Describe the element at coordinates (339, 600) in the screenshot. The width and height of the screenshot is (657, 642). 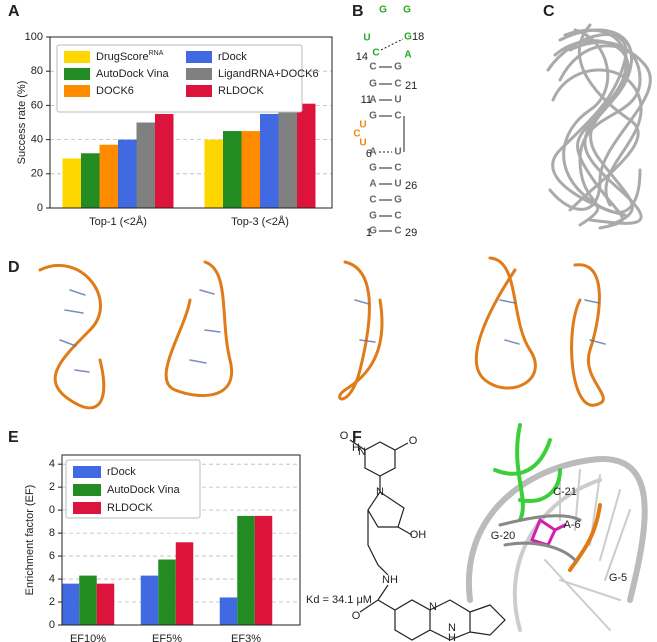
I see `kd-label: Kd = 34.1 μM` at that location.